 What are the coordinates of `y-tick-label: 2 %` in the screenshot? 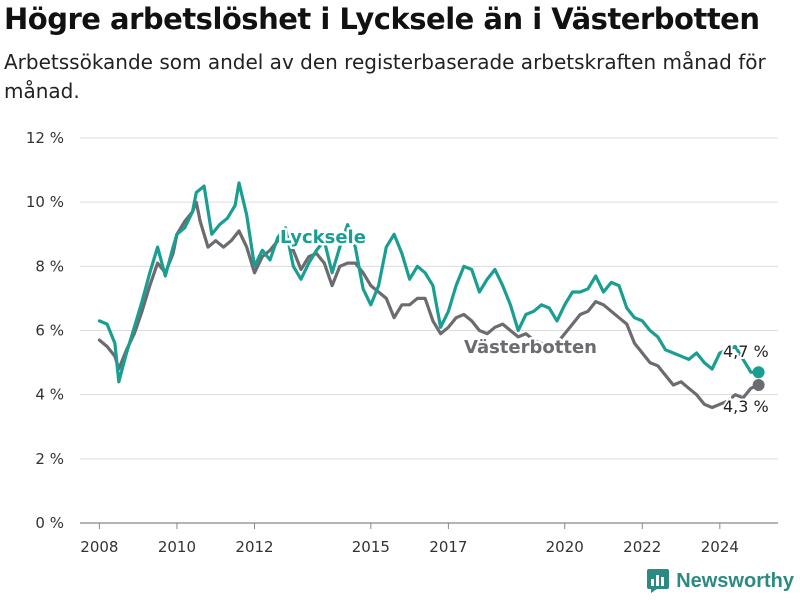 It's located at (49, 459).